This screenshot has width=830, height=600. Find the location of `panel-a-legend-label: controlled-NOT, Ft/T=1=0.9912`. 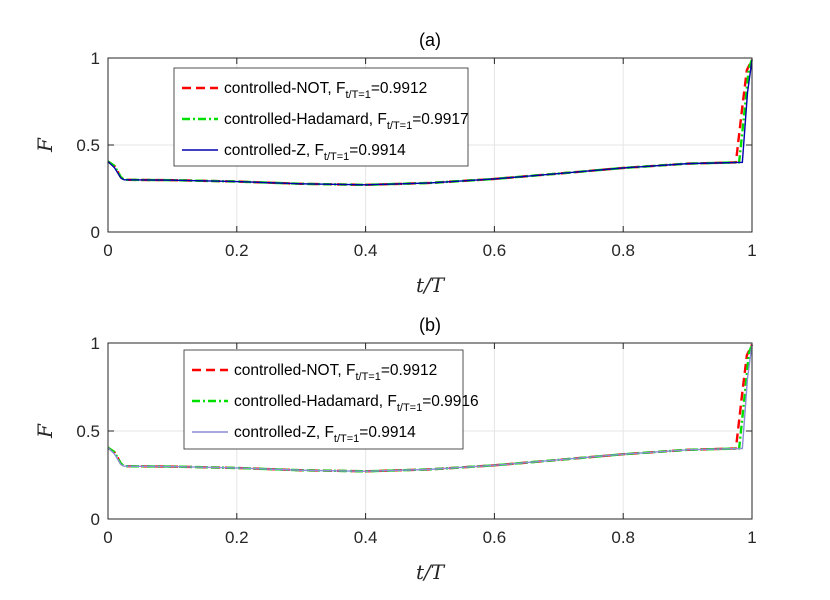

panel-a-legend-label: controlled-NOT, Ft/T=1=0.9912 is located at coordinates (325, 90).